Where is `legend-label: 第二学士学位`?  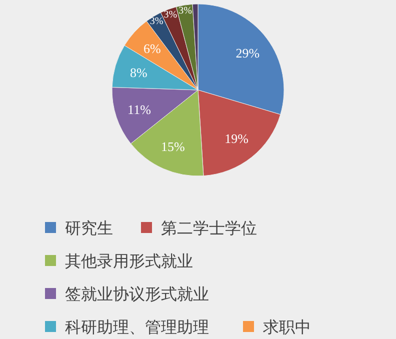 legend-label: 第二学士学位 is located at coordinates (209, 228).